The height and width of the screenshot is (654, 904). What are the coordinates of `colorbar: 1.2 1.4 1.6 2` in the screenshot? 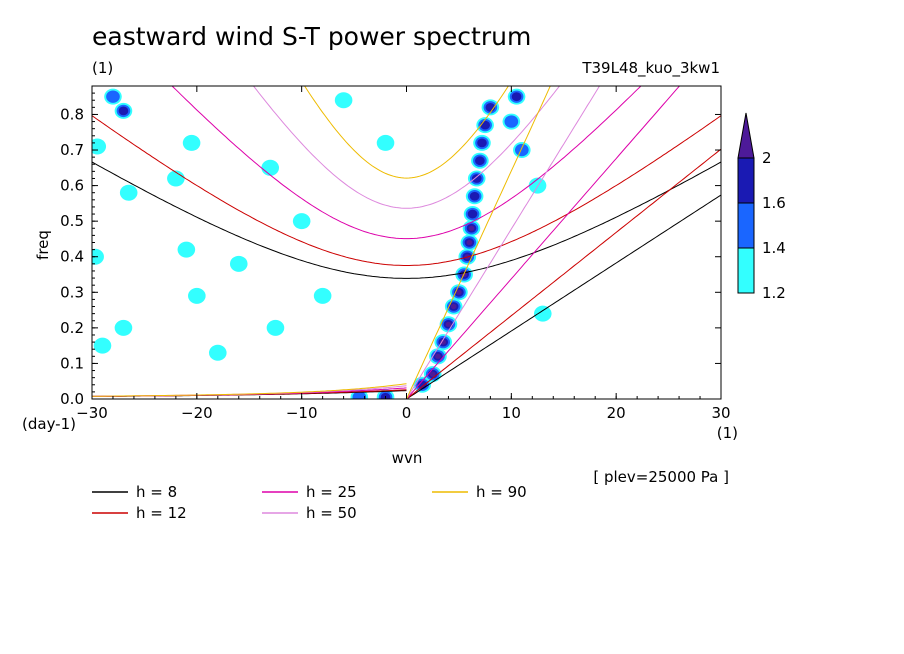 It's located at (761, 207).